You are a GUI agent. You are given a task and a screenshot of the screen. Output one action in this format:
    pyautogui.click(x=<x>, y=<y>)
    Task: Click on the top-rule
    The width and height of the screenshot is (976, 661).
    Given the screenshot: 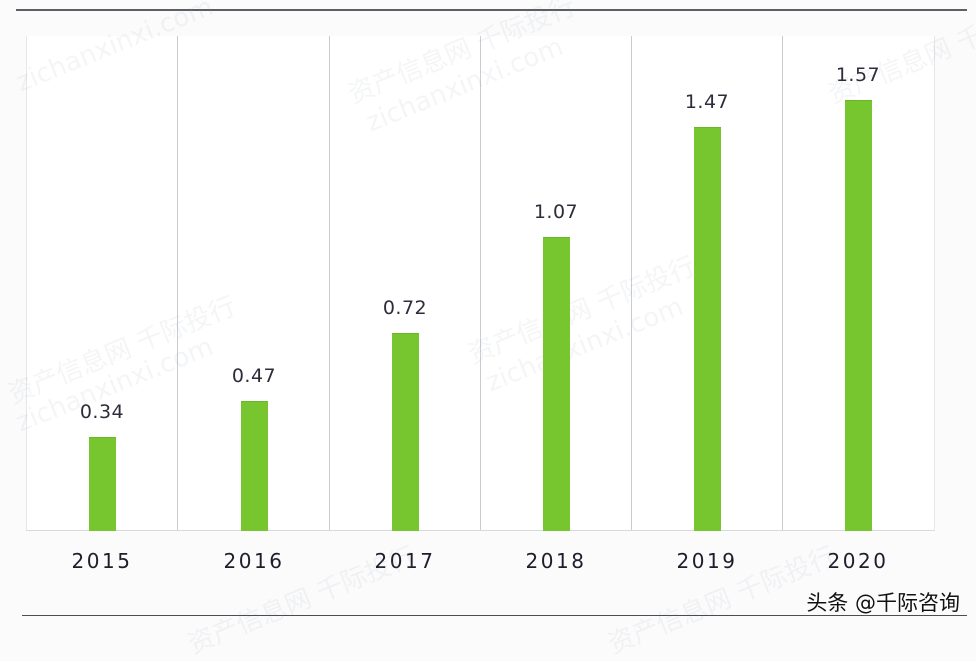 What is the action you would take?
    pyautogui.click(x=491, y=10)
    